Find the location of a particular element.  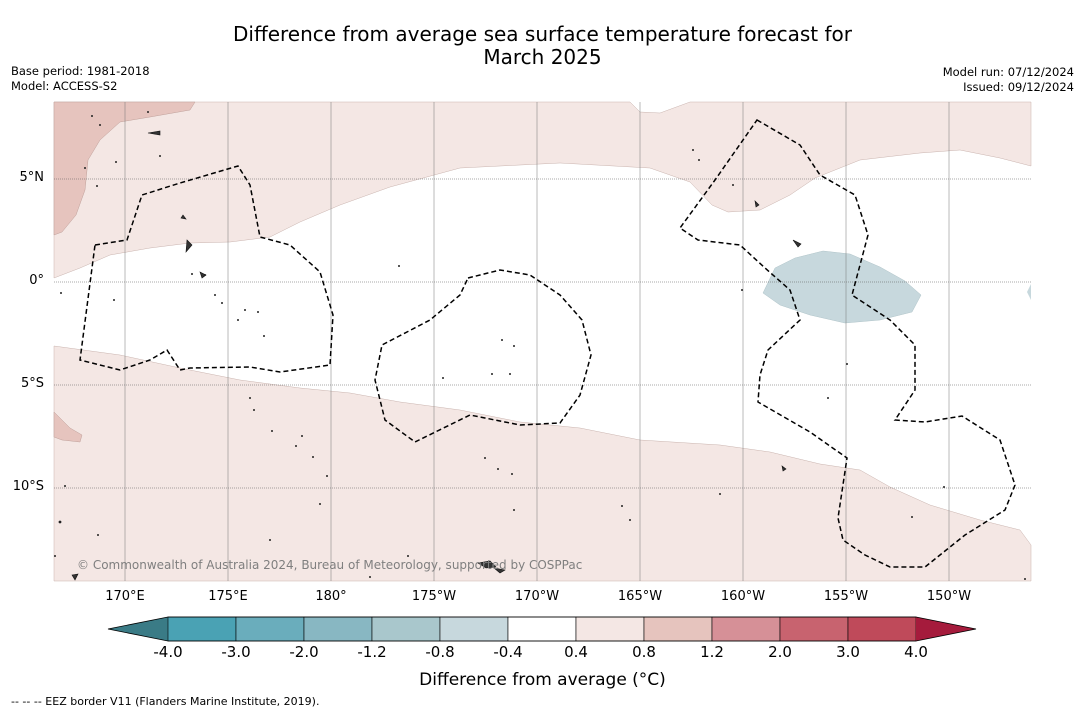

longitude-label: 170°W is located at coordinates (537, 596).